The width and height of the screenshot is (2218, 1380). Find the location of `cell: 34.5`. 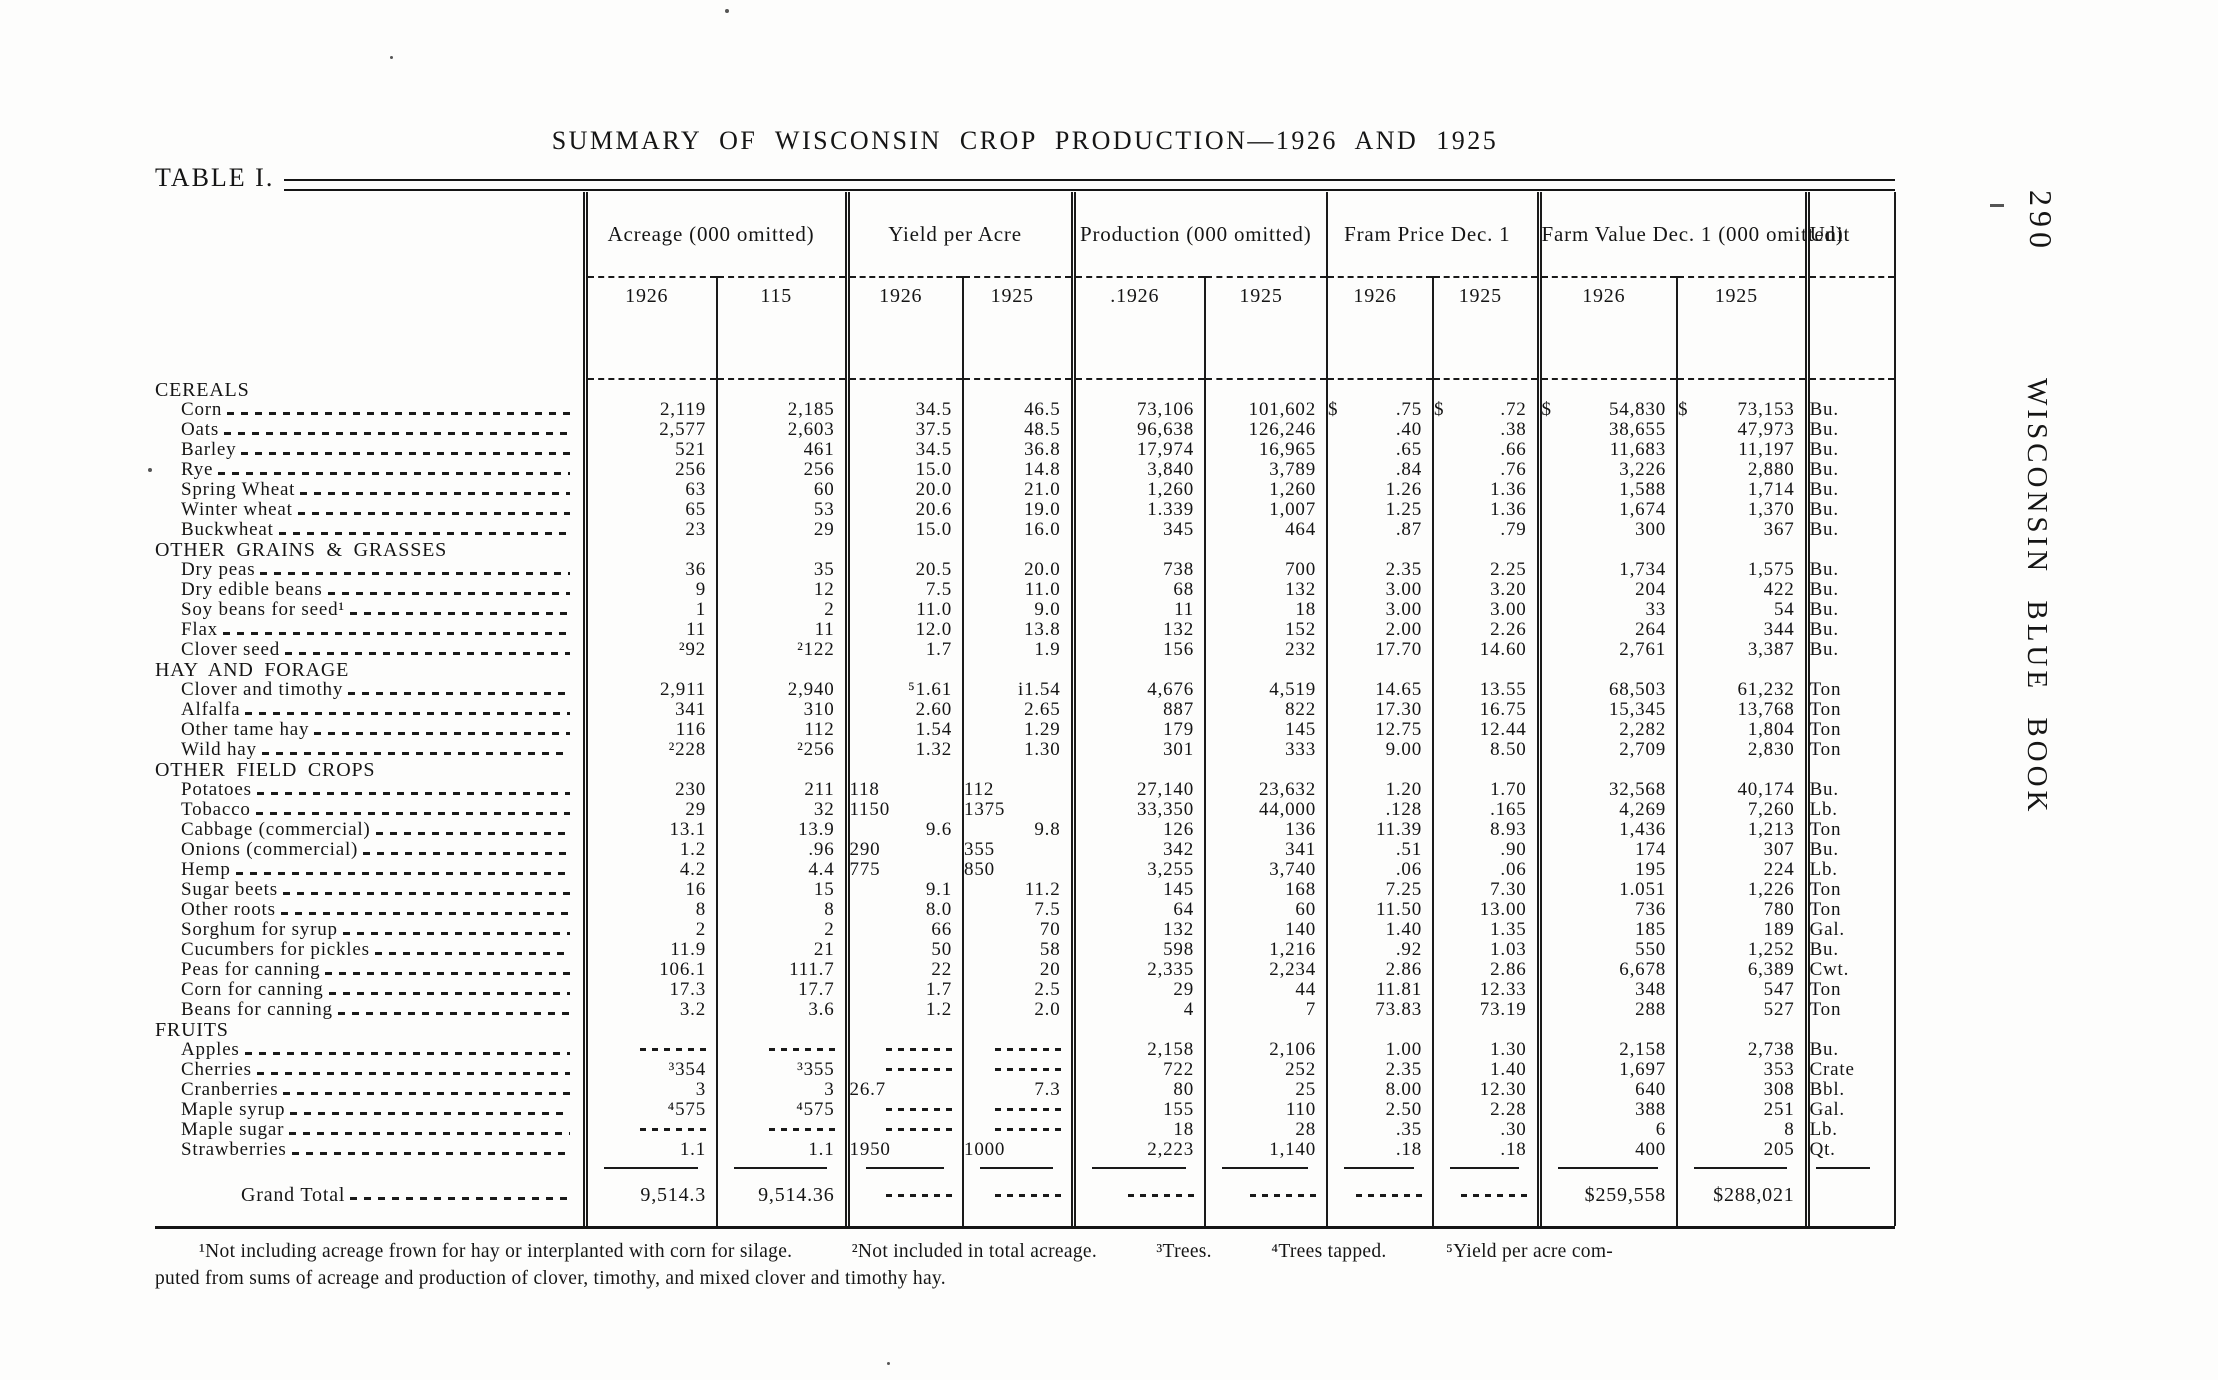

cell: 34.5 is located at coordinates (904, 410).